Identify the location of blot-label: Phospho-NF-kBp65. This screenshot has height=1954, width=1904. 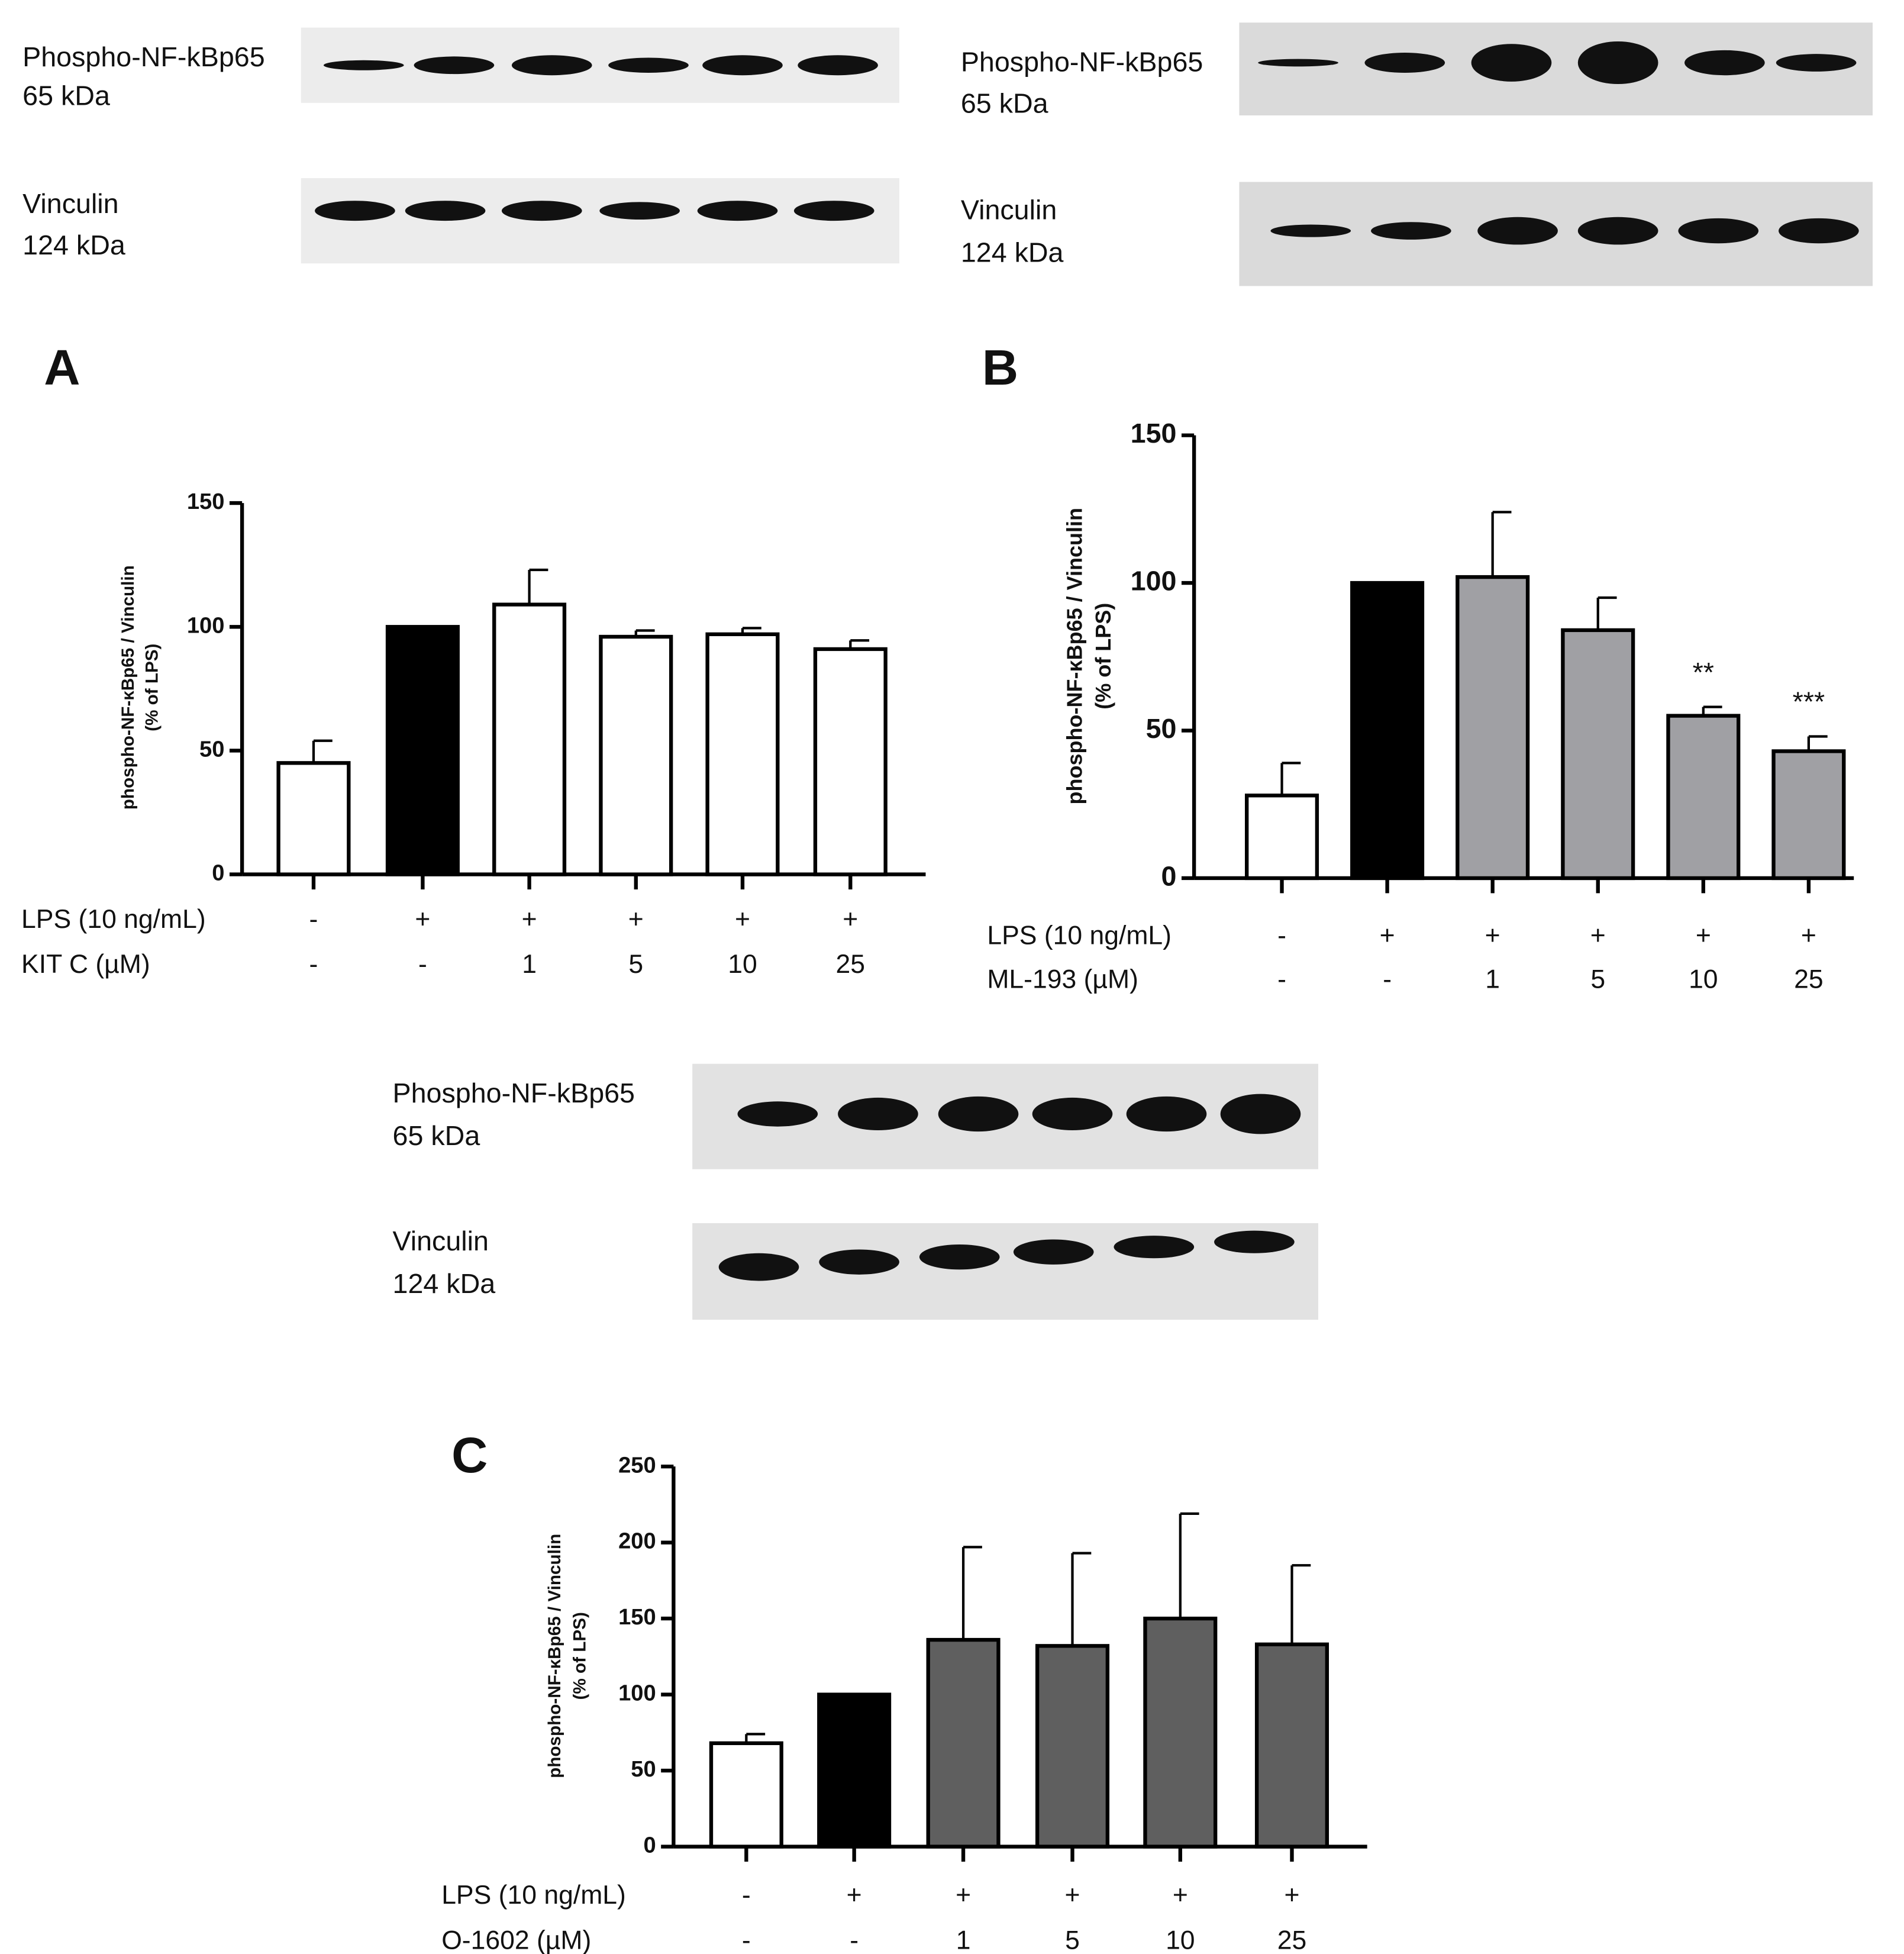
(143, 56).